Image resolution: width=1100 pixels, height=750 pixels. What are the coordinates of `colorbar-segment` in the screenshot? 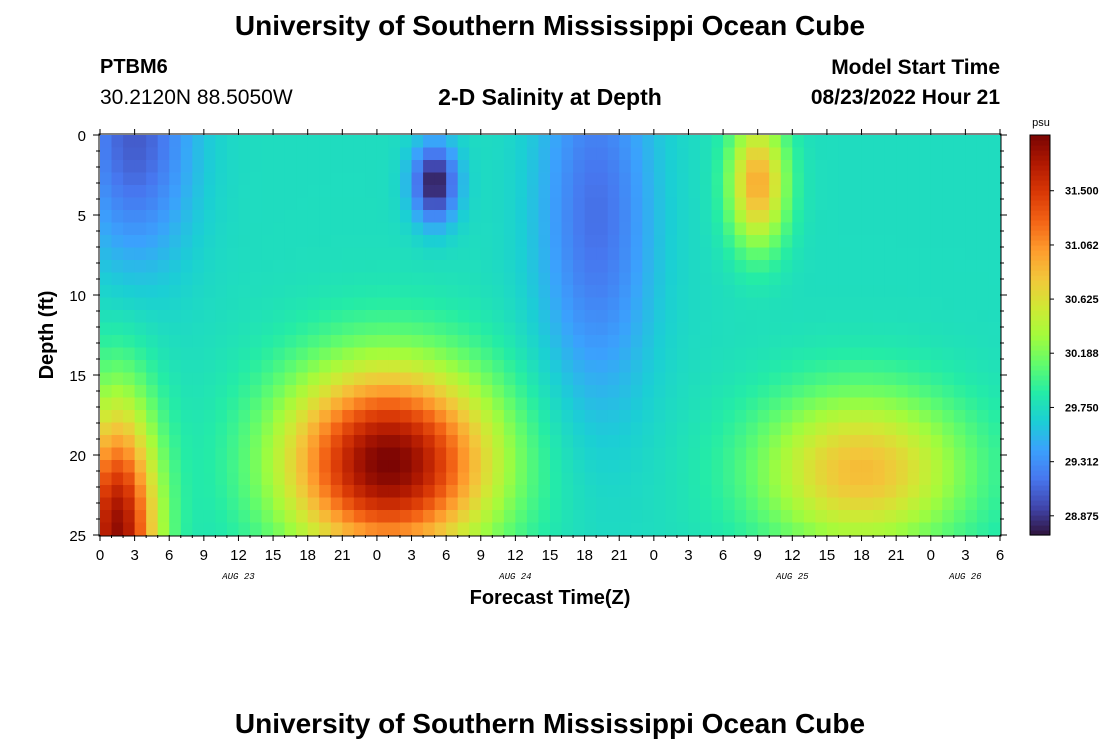 It's located at (1040, 308).